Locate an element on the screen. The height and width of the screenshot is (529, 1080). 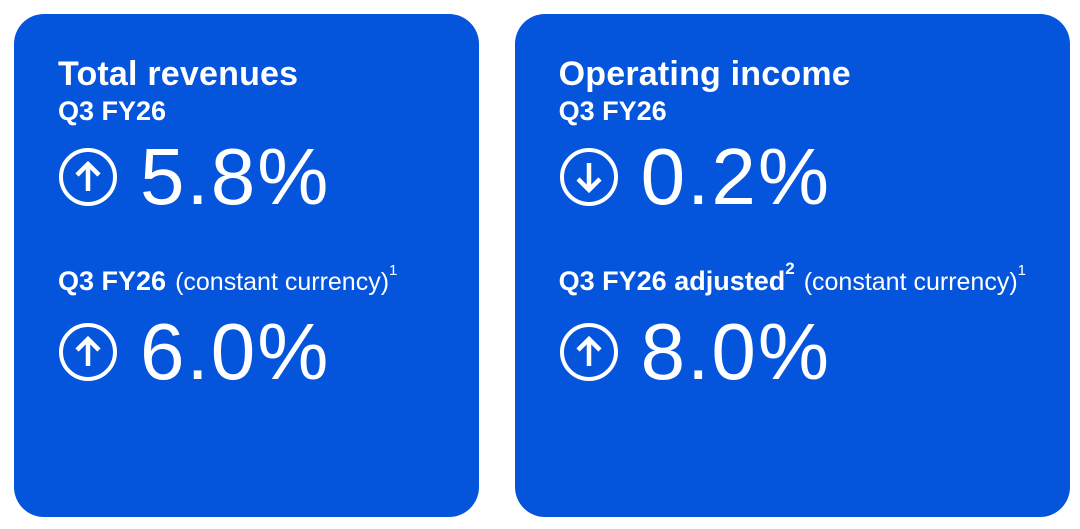
metric-value: 5.8% is located at coordinates (235, 177).